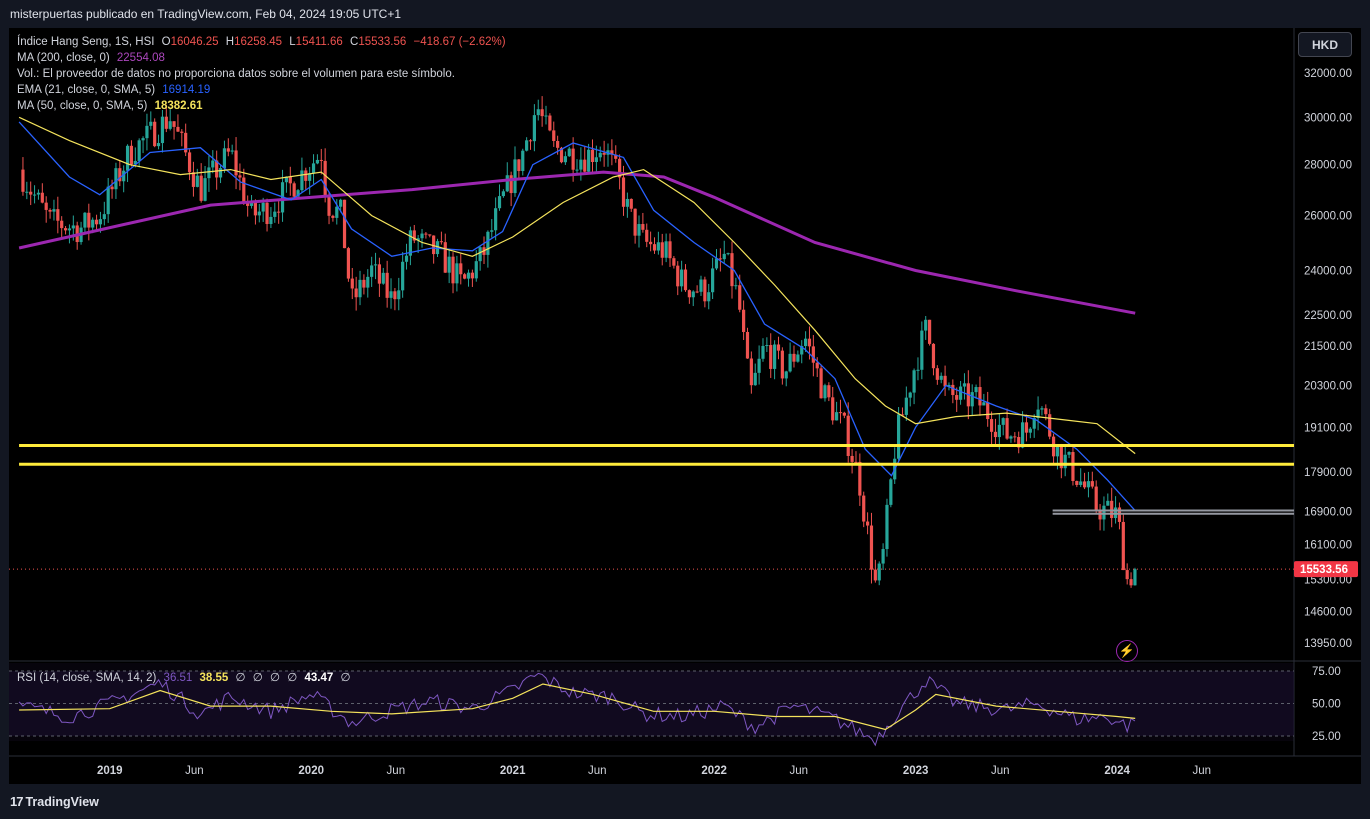 The image size is (1370, 819). I want to click on ma200-legend: MA (200, close, 0) 22554.08, so click(93, 58).